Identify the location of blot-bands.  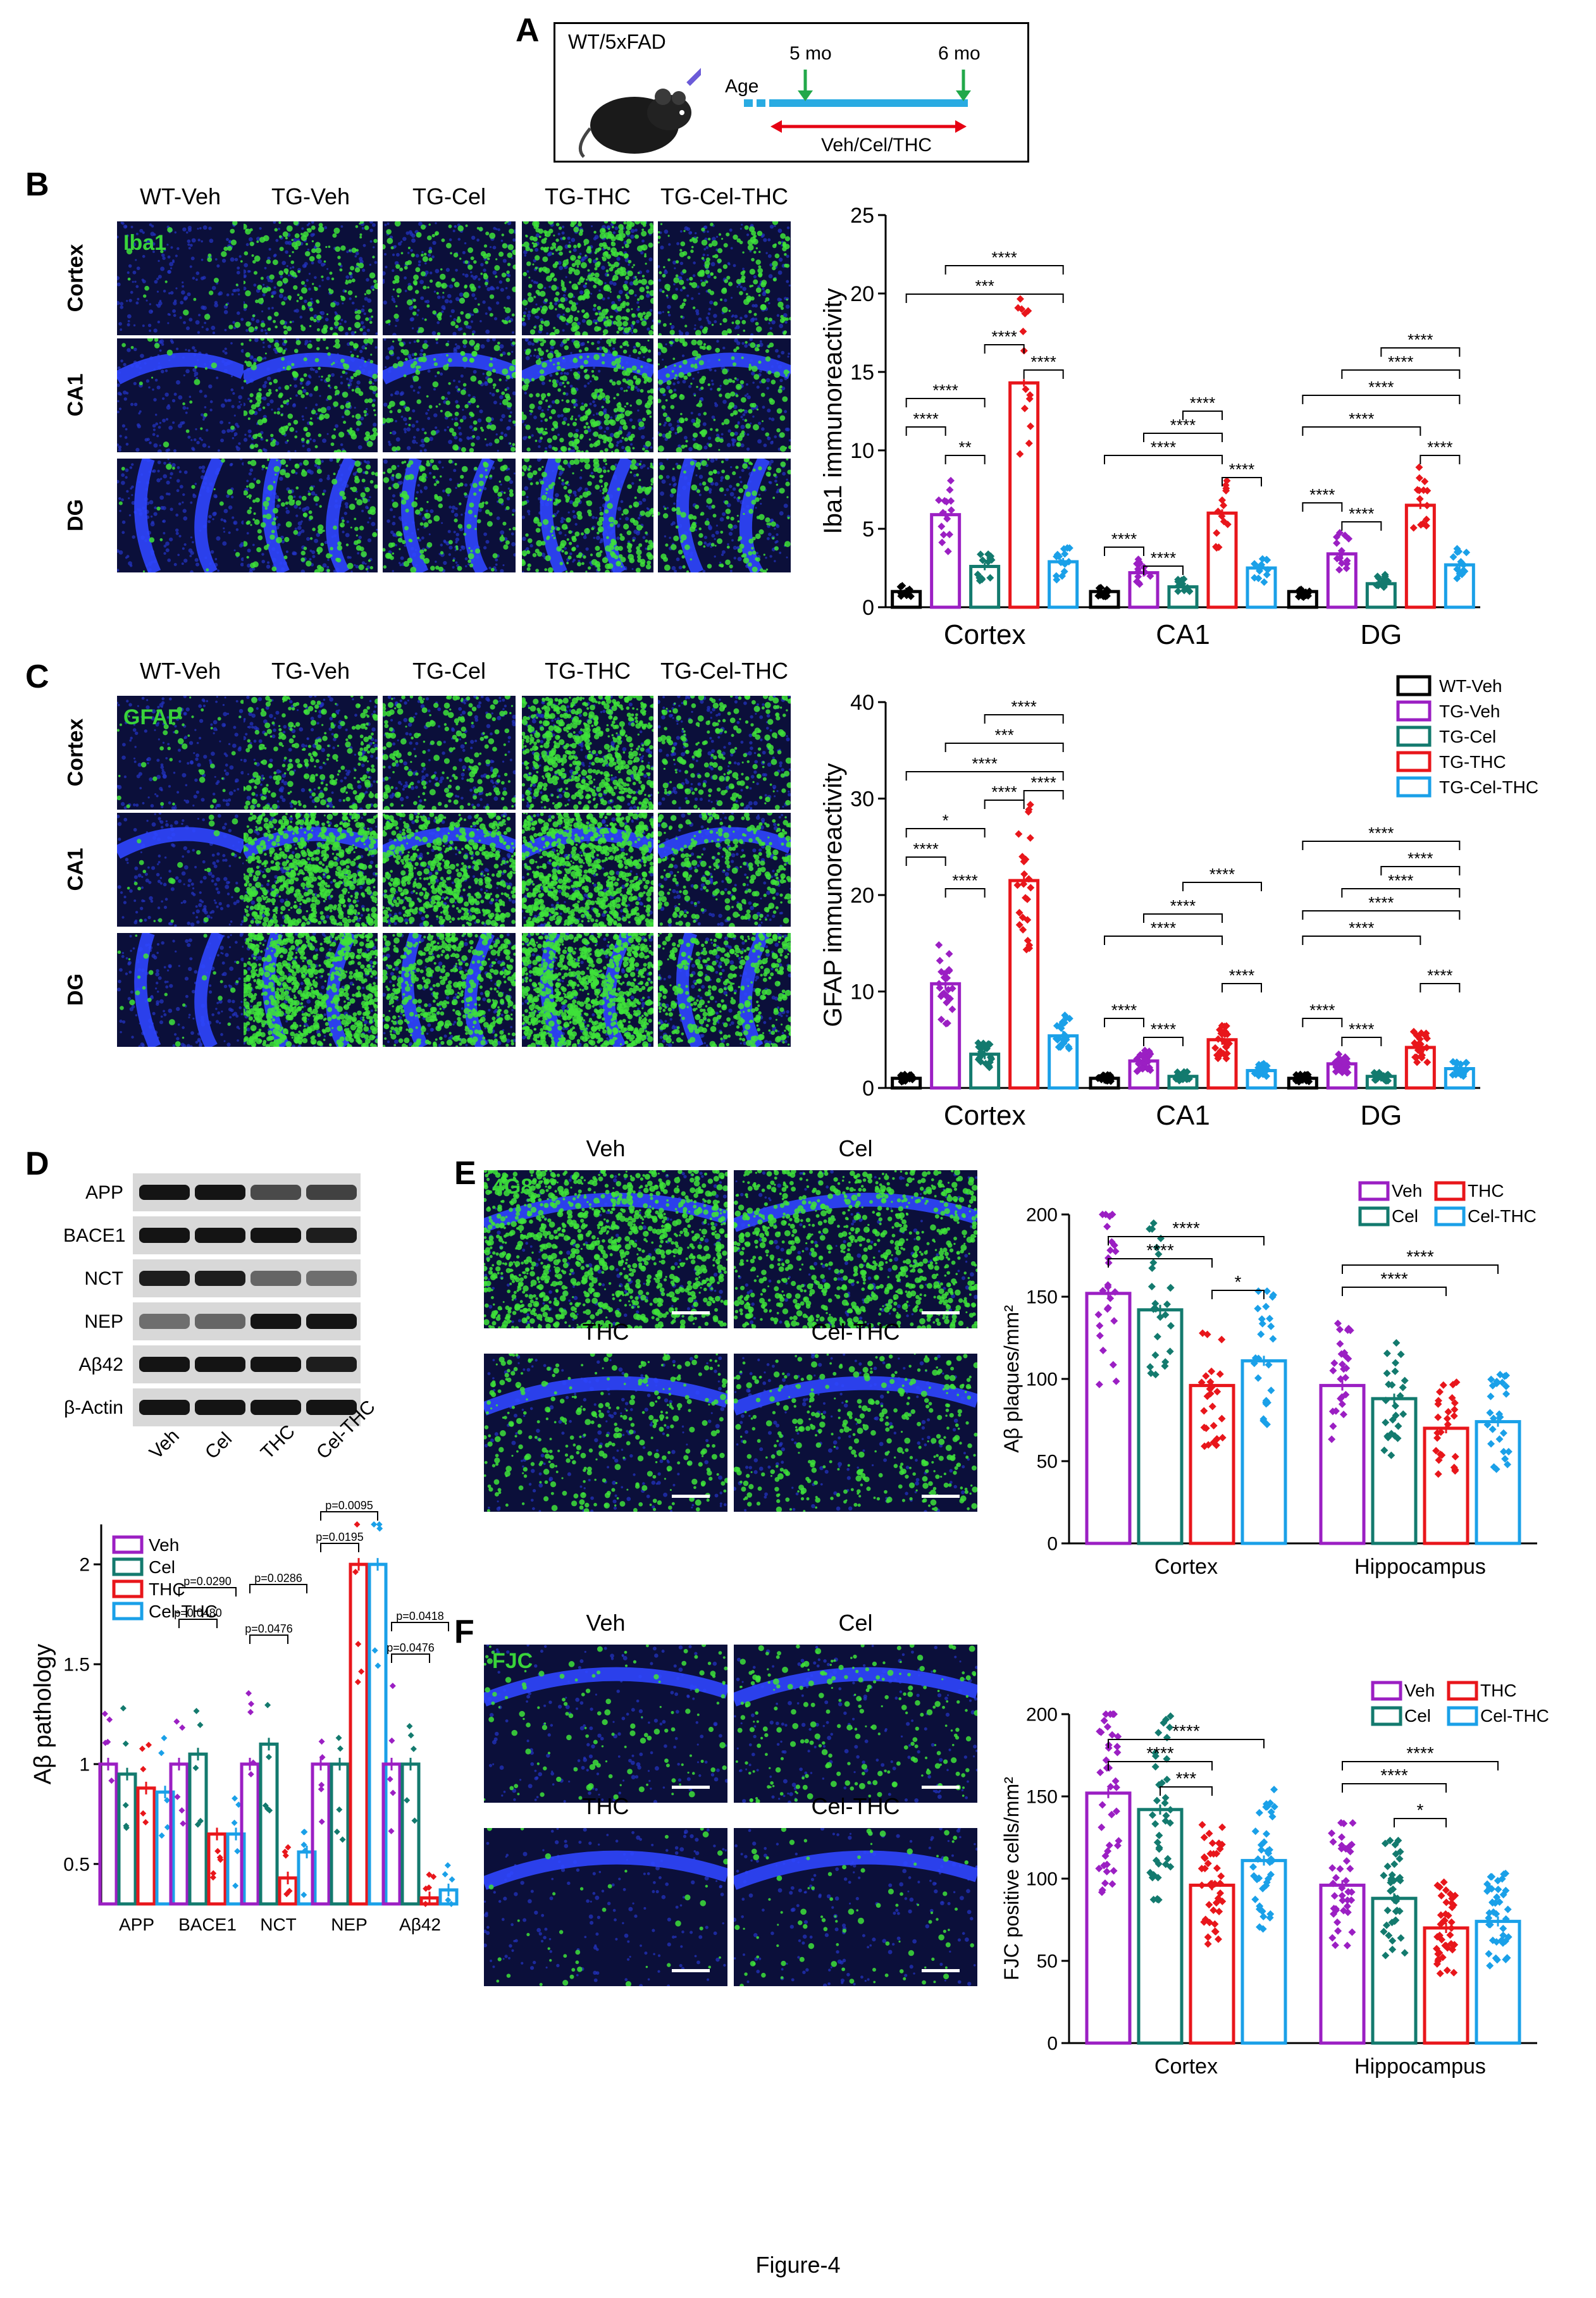
(248, 1408).